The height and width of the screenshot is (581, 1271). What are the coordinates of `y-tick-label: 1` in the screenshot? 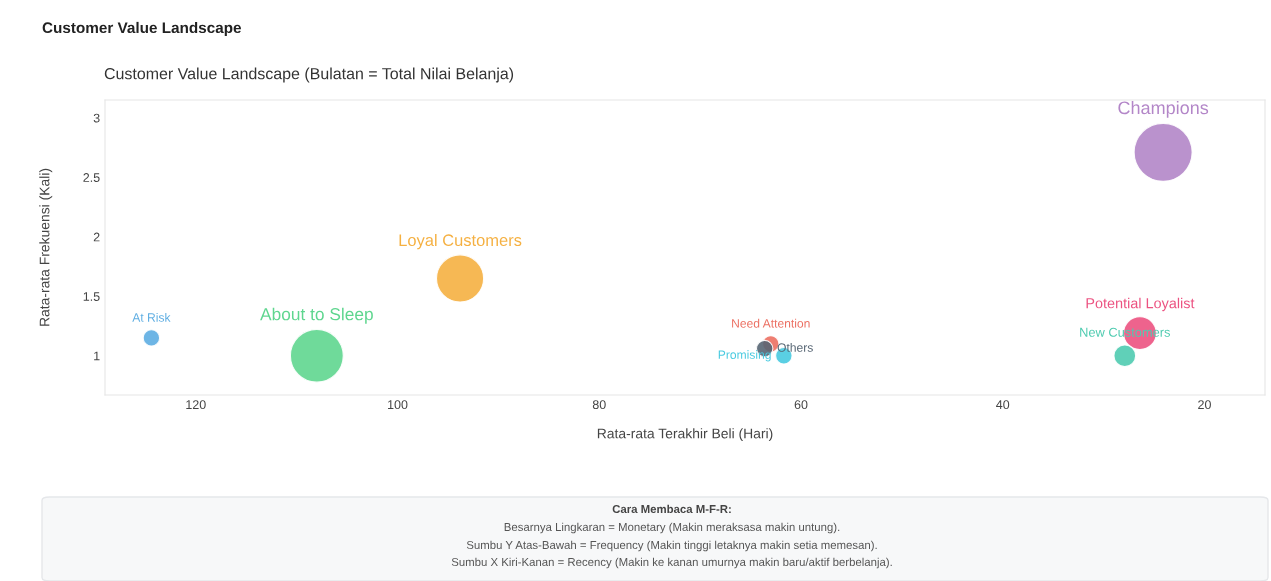 It's located at (97, 356).